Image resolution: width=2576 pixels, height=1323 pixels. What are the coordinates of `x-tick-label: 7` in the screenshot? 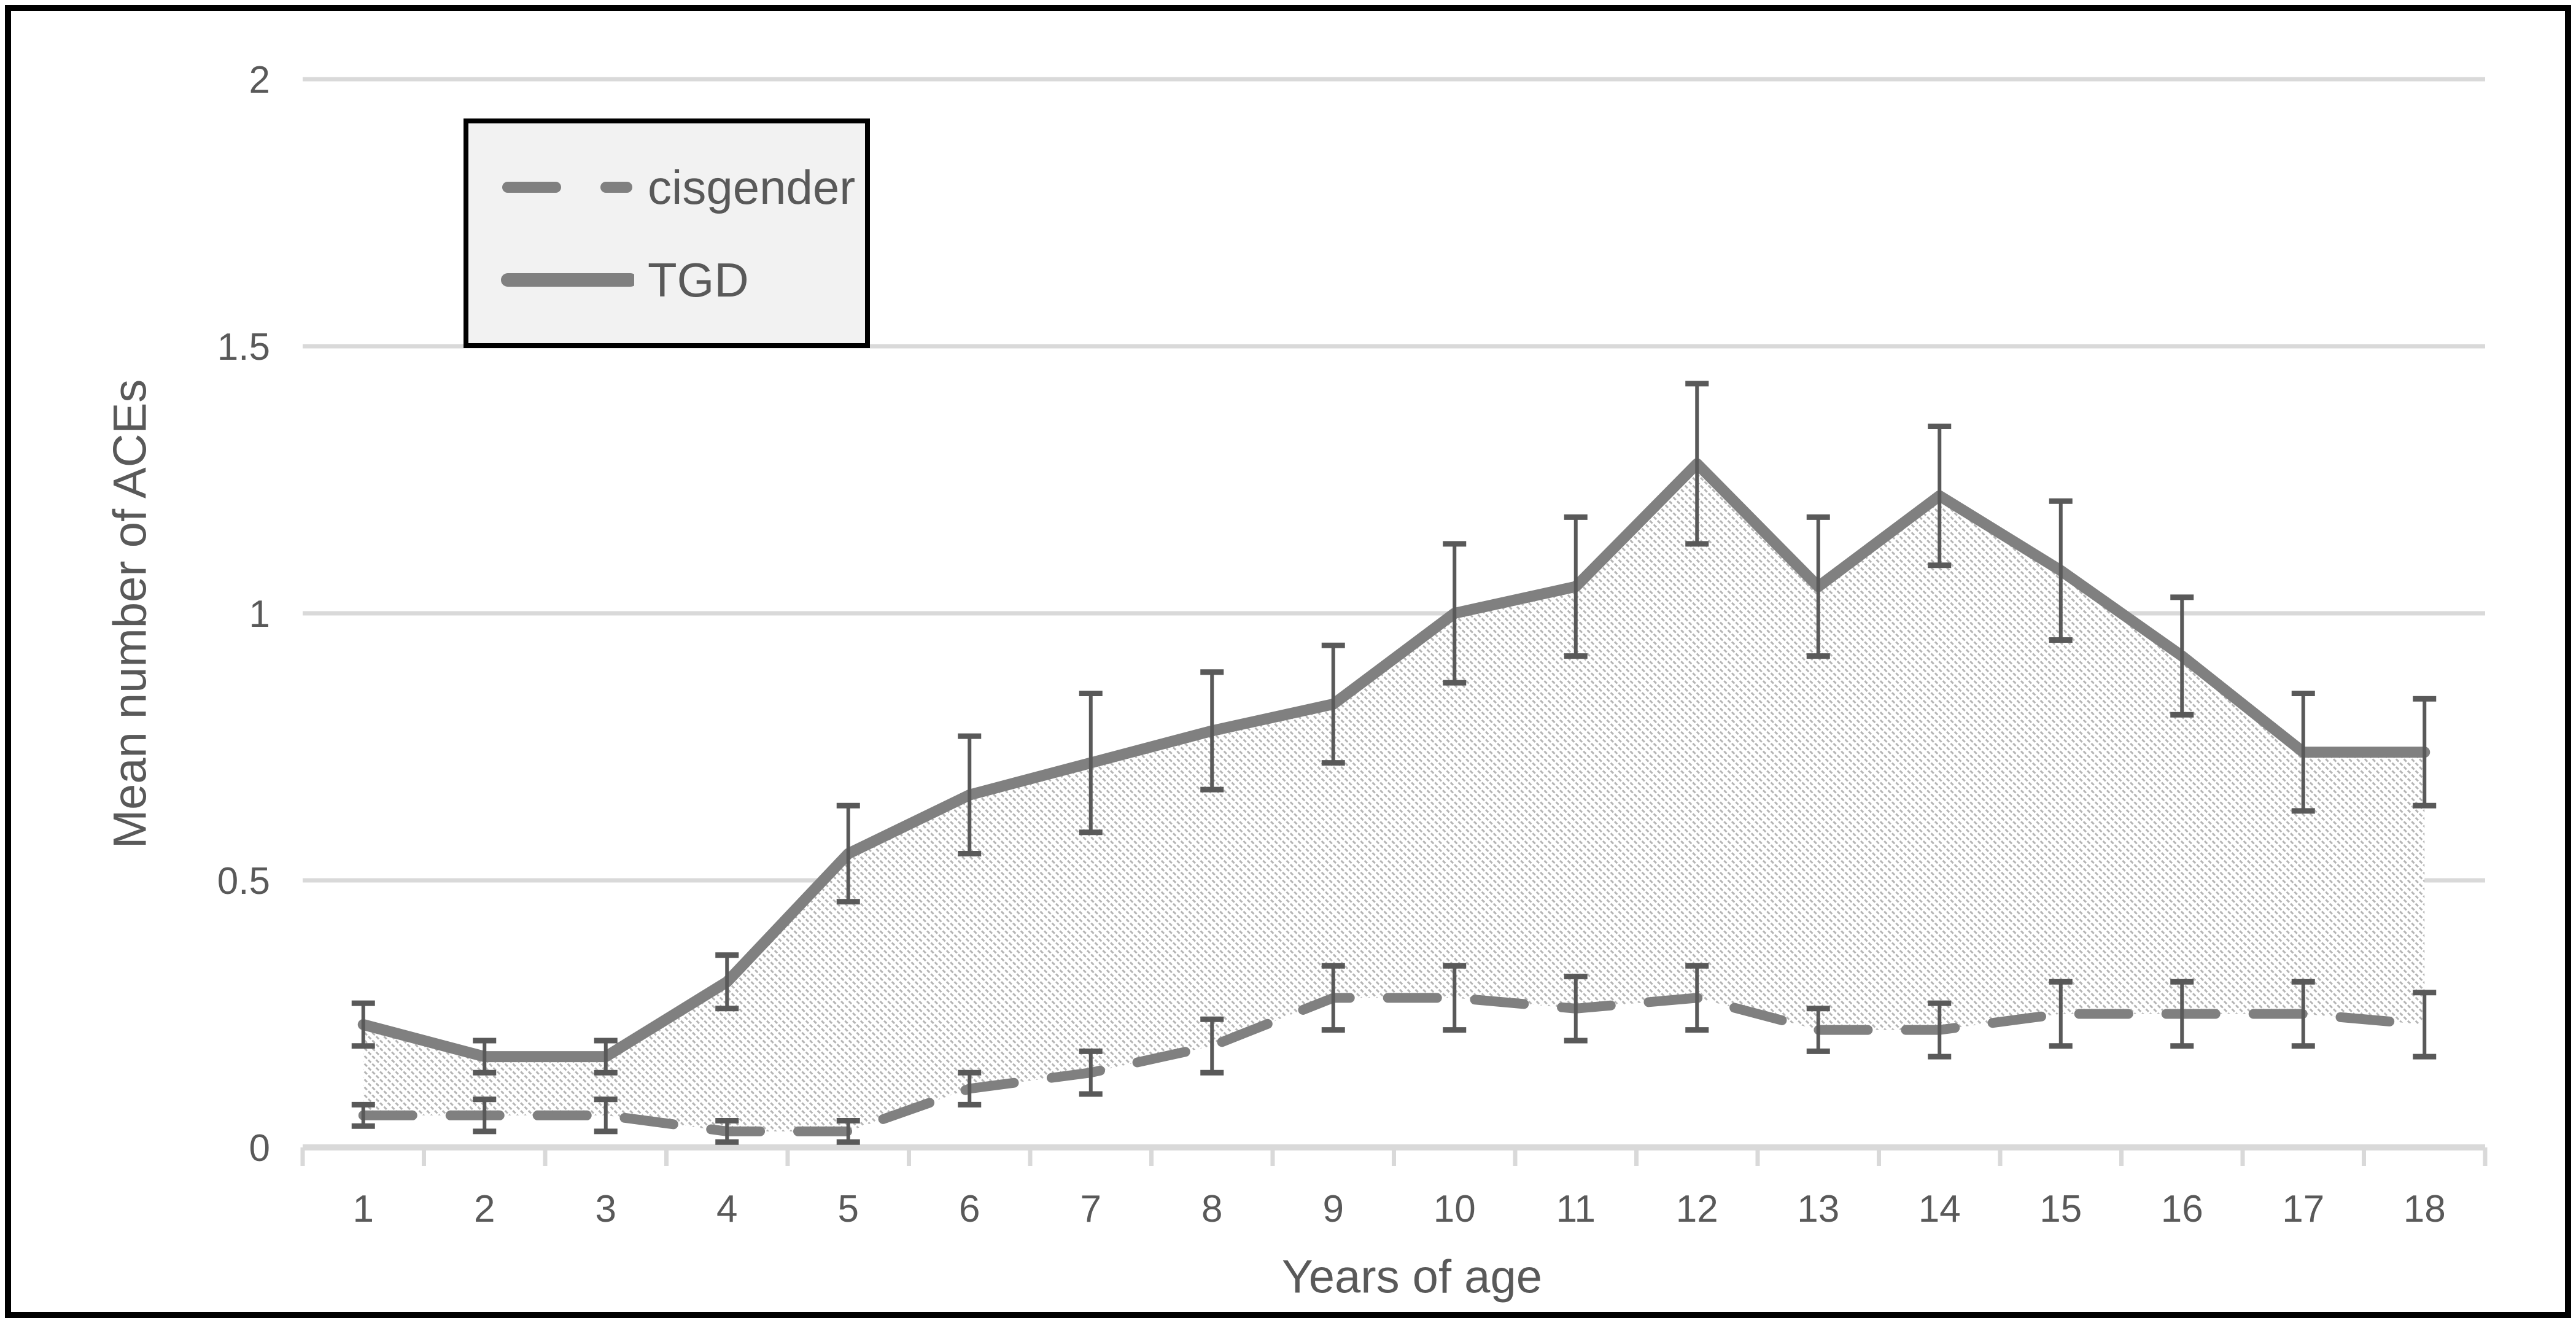 It's located at (1090, 1209).